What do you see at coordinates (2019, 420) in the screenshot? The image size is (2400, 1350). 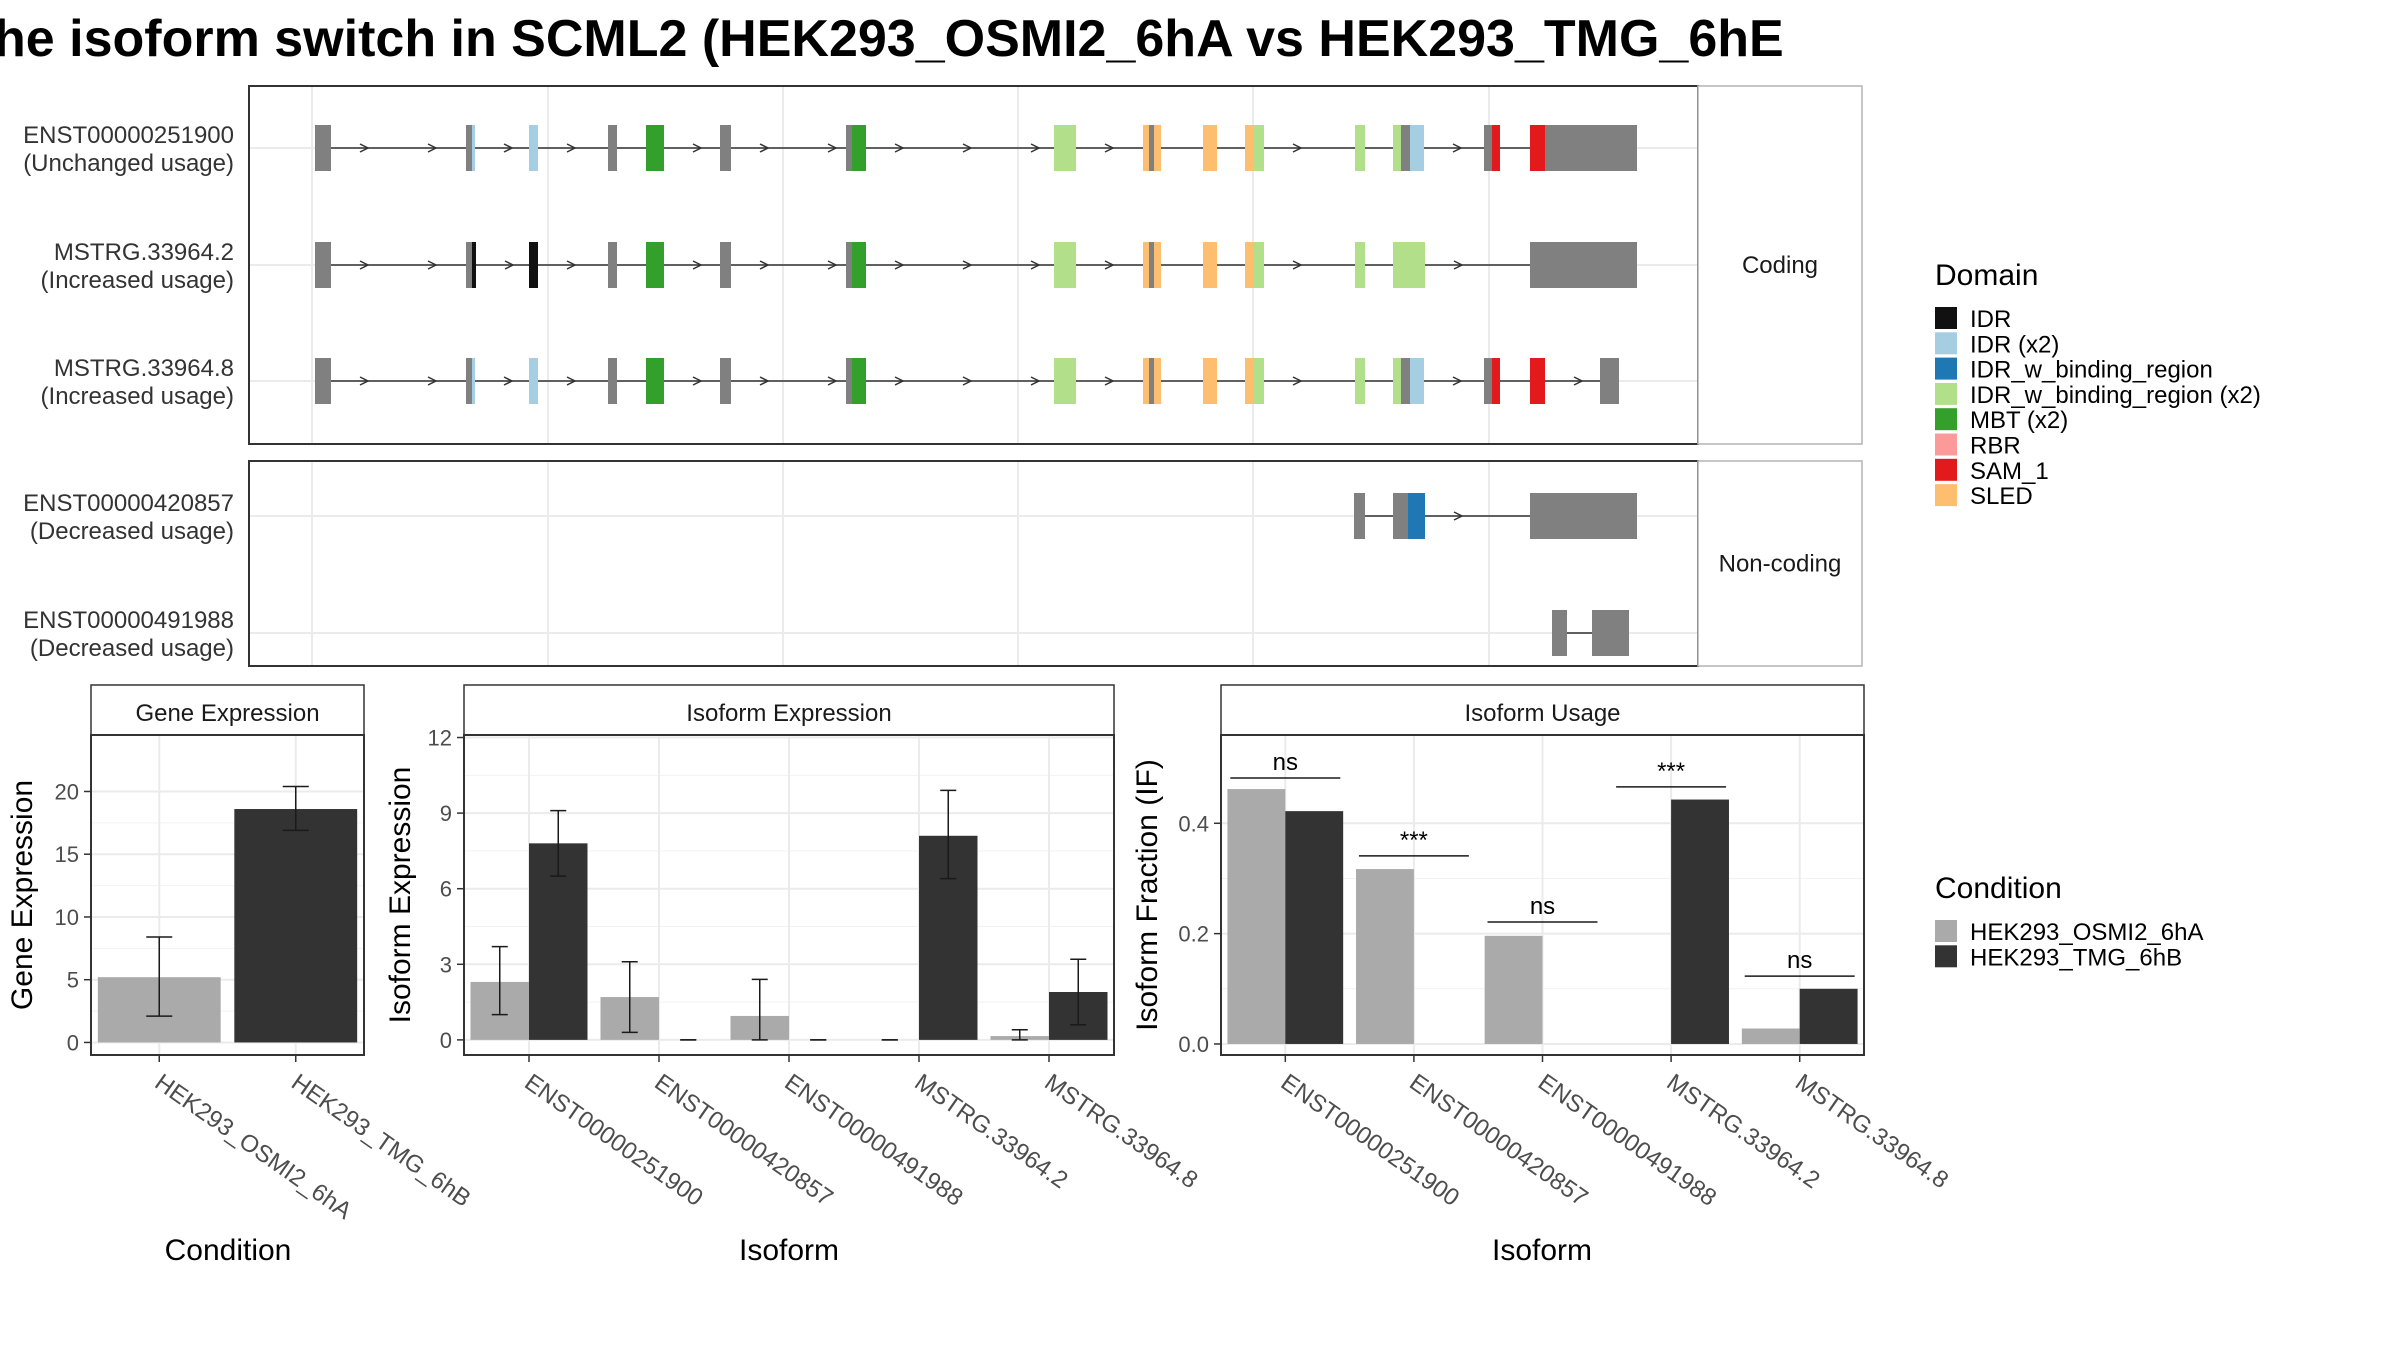 I see `legend-label-domain: MBT (x2)` at bounding box center [2019, 420].